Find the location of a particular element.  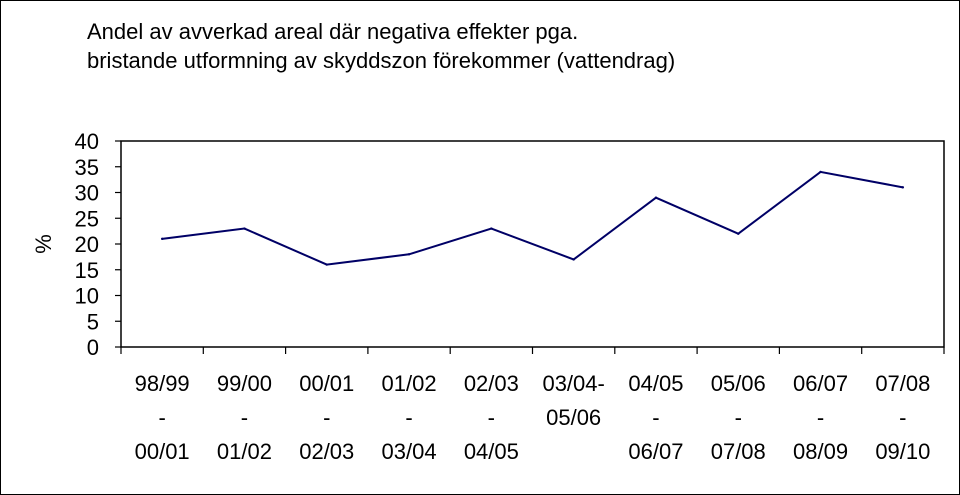

y-tick-label: 5 is located at coordinates (93, 321).